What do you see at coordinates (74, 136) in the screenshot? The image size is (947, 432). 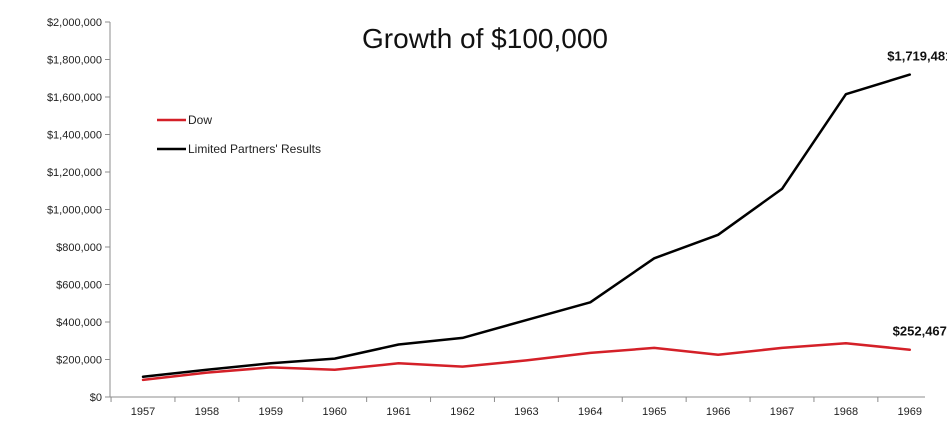 I see `y-tick-label: $1,400,000` at bounding box center [74, 136].